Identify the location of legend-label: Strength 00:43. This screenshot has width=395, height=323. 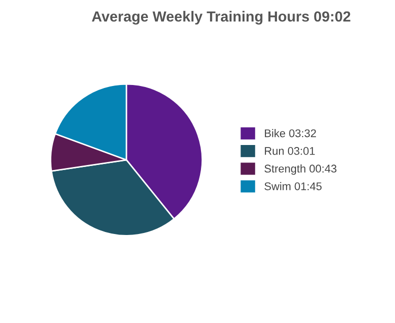
(300, 169).